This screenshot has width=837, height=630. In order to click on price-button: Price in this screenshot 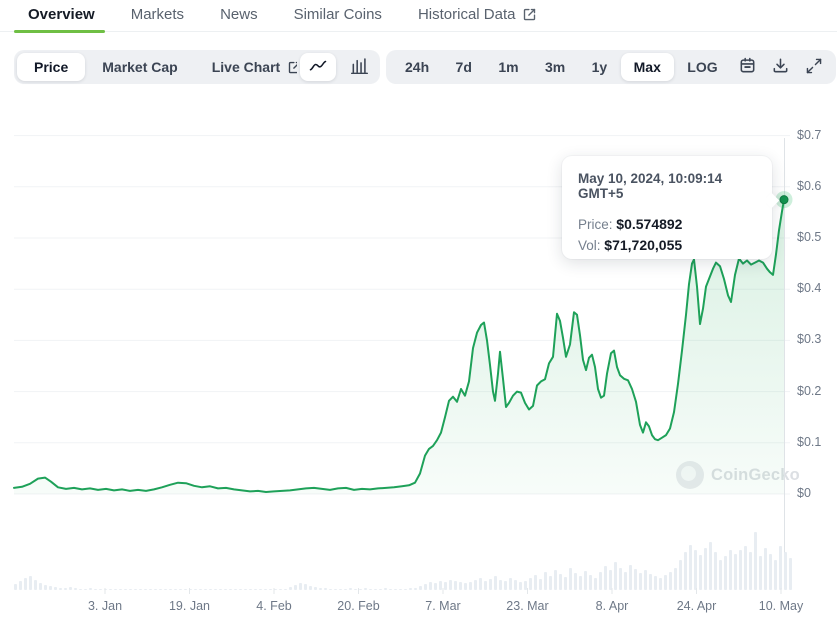, I will do `click(51, 67)`.